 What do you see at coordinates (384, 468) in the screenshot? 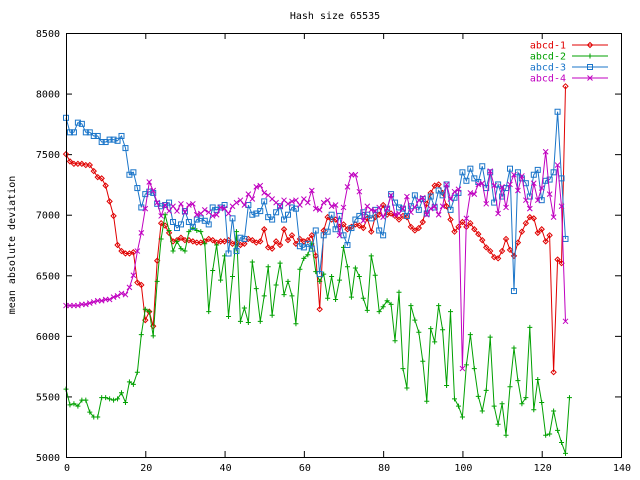
I see `x-tick-label: 80` at bounding box center [384, 468].